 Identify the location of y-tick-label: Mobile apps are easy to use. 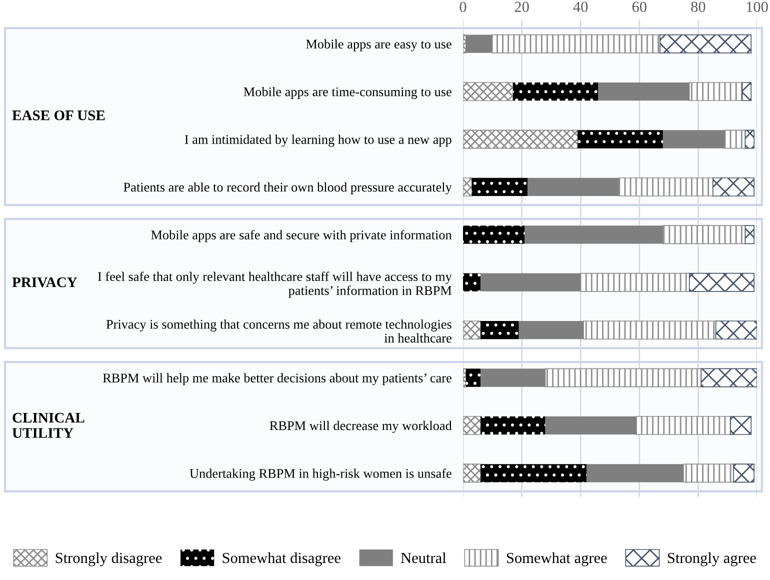
(379, 45).